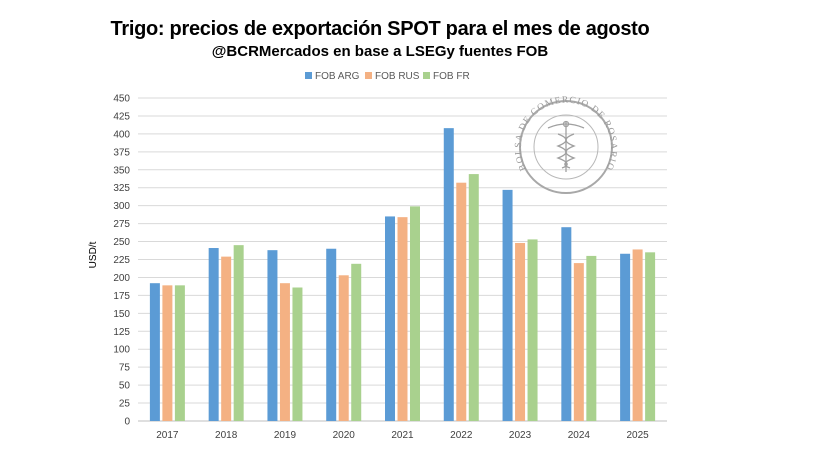 This screenshot has width=822, height=458. What do you see at coordinates (154, 352) in the screenshot?
I see `bar-fob-arg-2017` at bounding box center [154, 352].